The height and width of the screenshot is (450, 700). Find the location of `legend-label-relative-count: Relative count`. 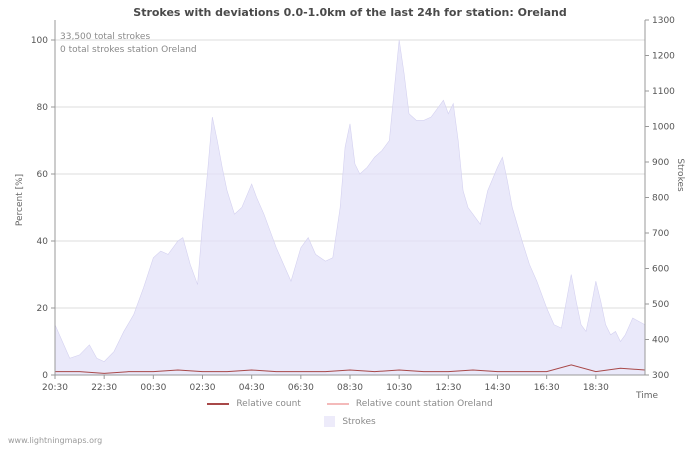

legend-label-relative-count: Relative count is located at coordinates (268, 404).